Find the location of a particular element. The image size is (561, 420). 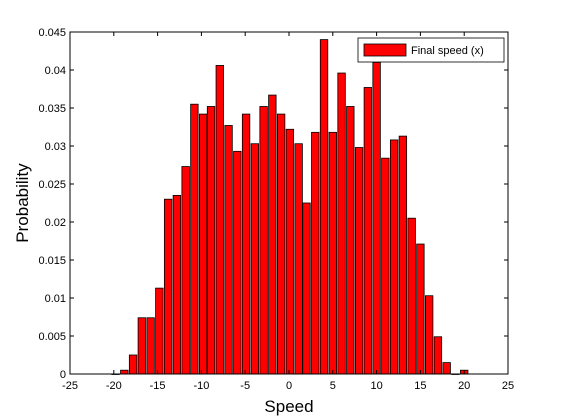

x-tick-label: 0 is located at coordinates (289, 386).